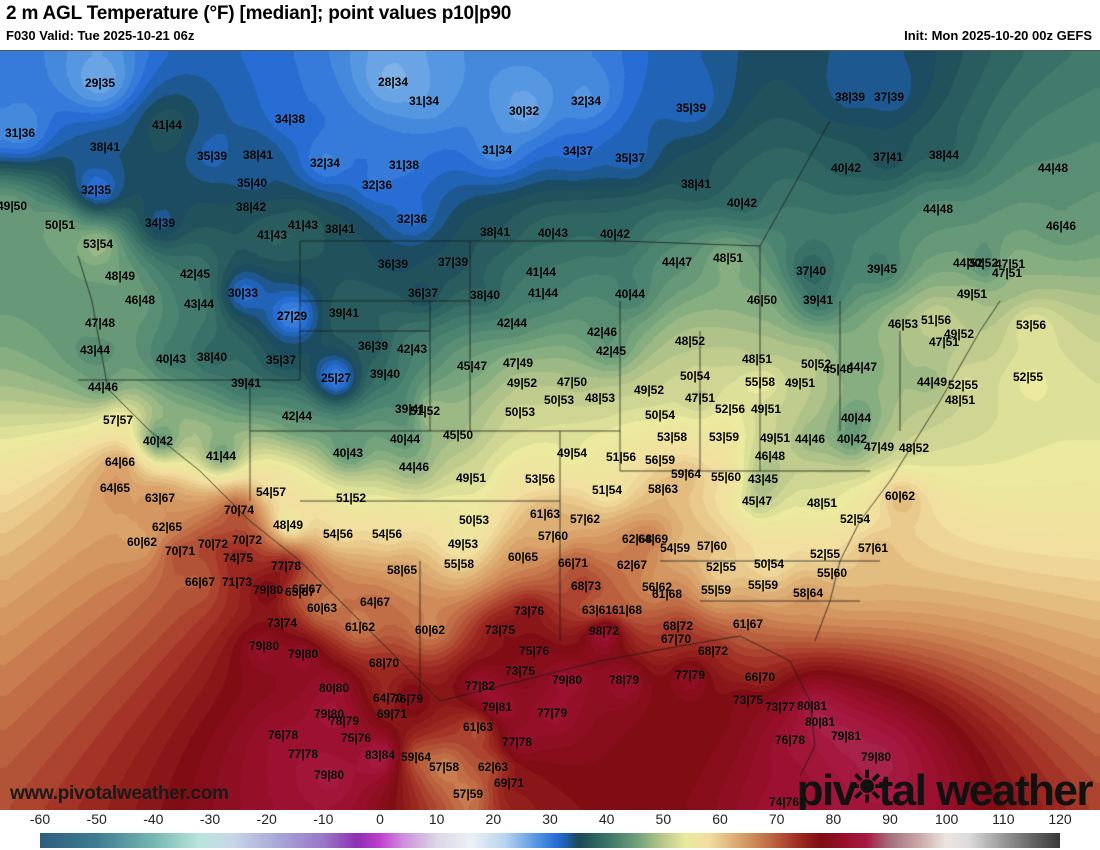 The width and height of the screenshot is (1100, 850). Describe the element at coordinates (914, 448) in the screenshot. I see `point-value-label: 48|52` at that location.